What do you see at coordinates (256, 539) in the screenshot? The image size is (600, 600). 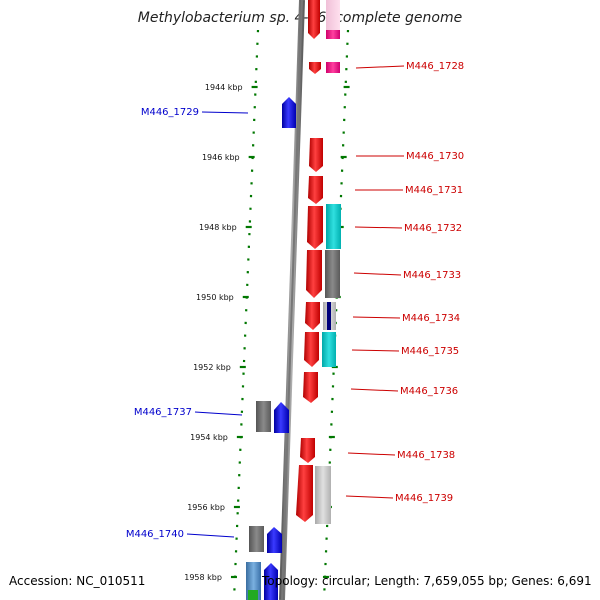 I see `gene-m446-1740-partner` at bounding box center [256, 539].